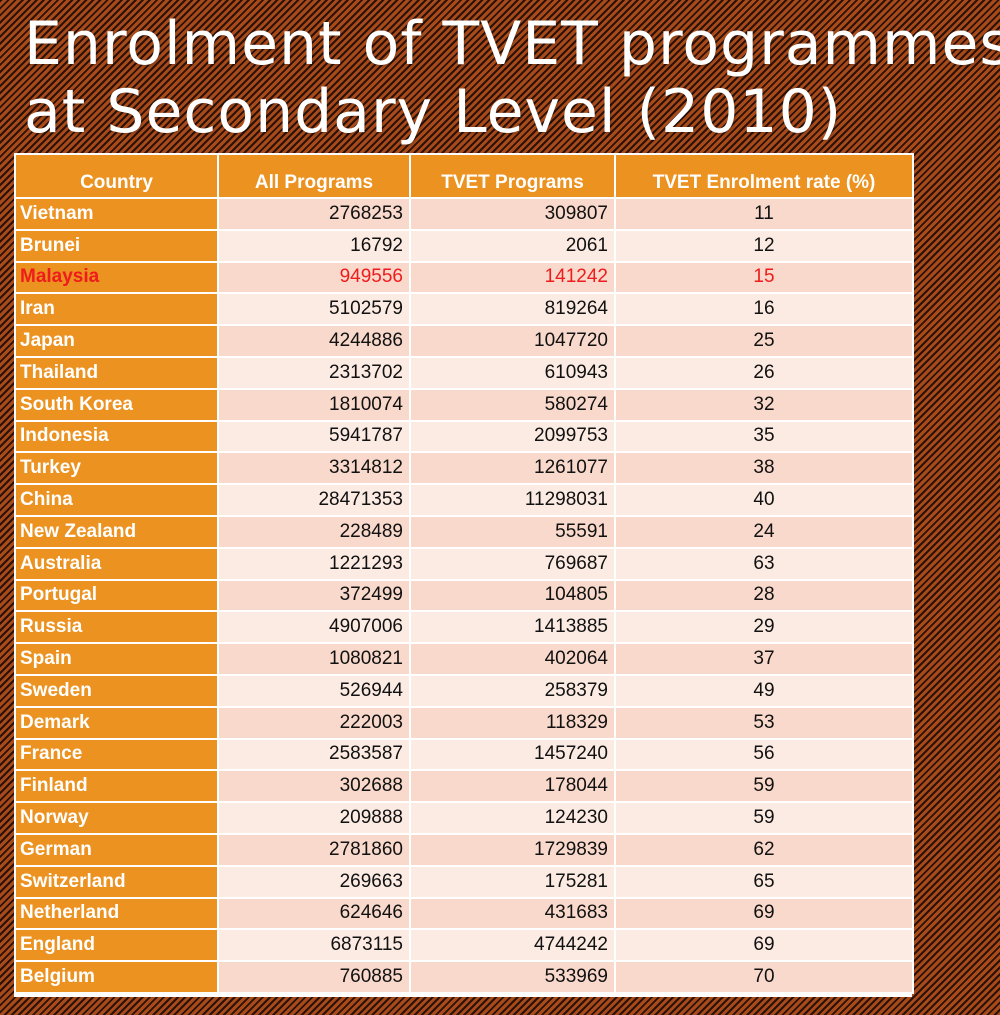  I want to click on table-row: Turkey 3314812 1261077 38, so click(464, 468).